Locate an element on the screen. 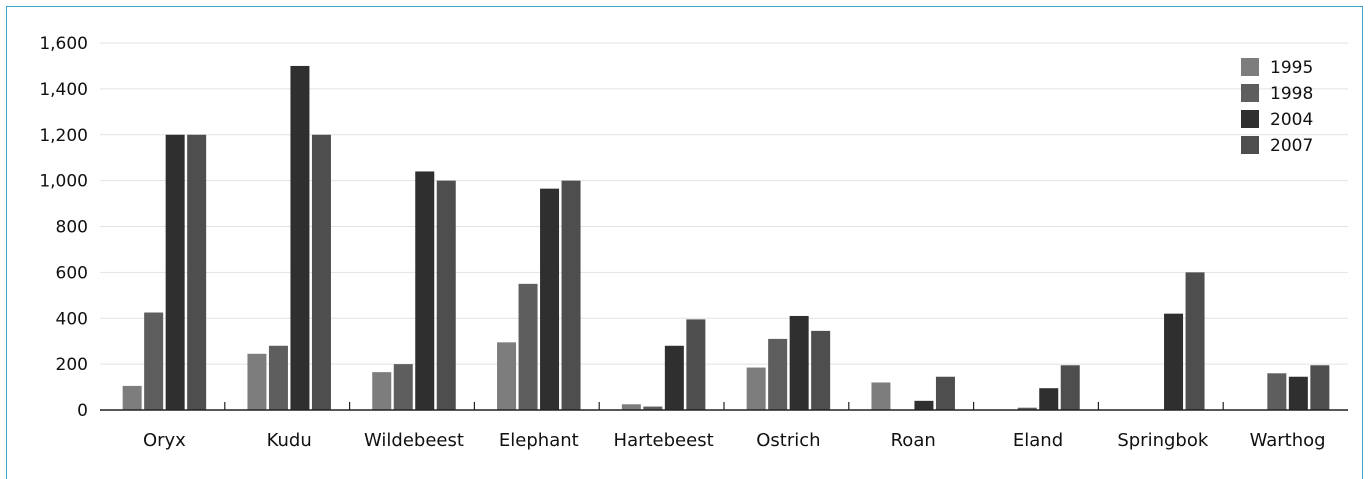 The image size is (1371, 479). legend-label: 2004 is located at coordinates (1291, 120).